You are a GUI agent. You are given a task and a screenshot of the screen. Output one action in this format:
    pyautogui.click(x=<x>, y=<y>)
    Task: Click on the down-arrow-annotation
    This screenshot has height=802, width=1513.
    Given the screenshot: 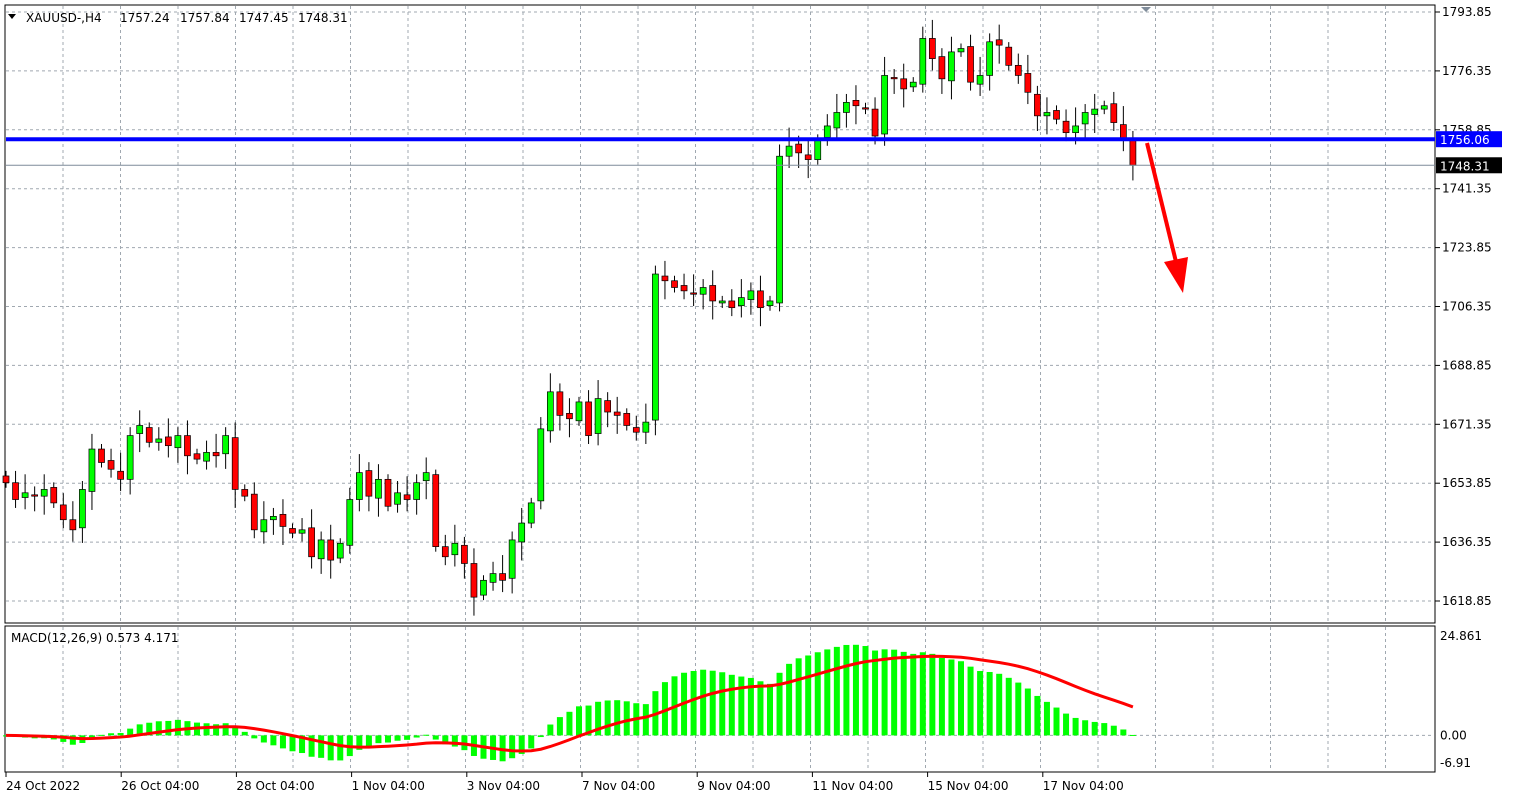 What is the action you would take?
    pyautogui.click(x=1166, y=217)
    